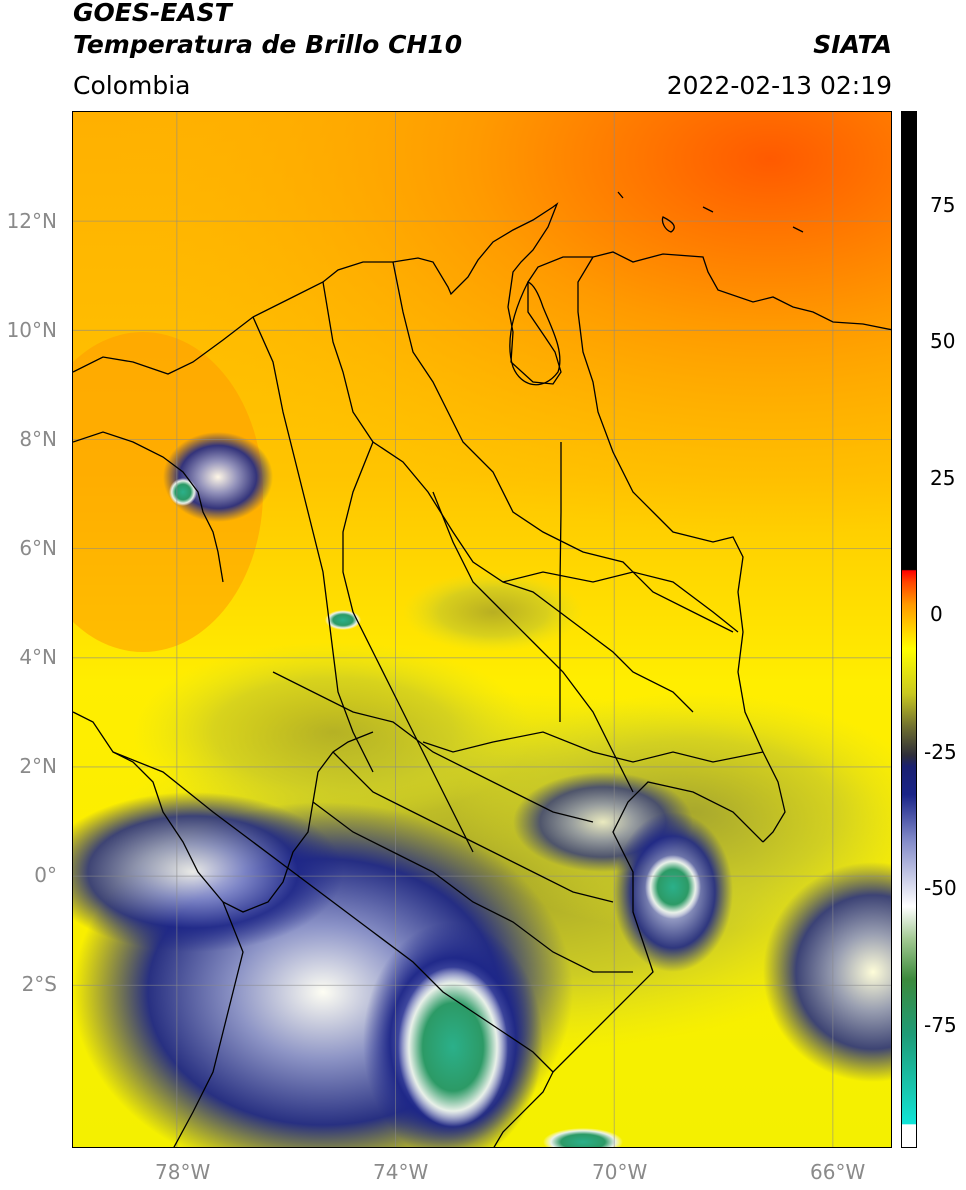 The width and height of the screenshot is (966, 1190). I want to click on title-line-2: Temperatura de Brillo CH10, so click(268, 44).